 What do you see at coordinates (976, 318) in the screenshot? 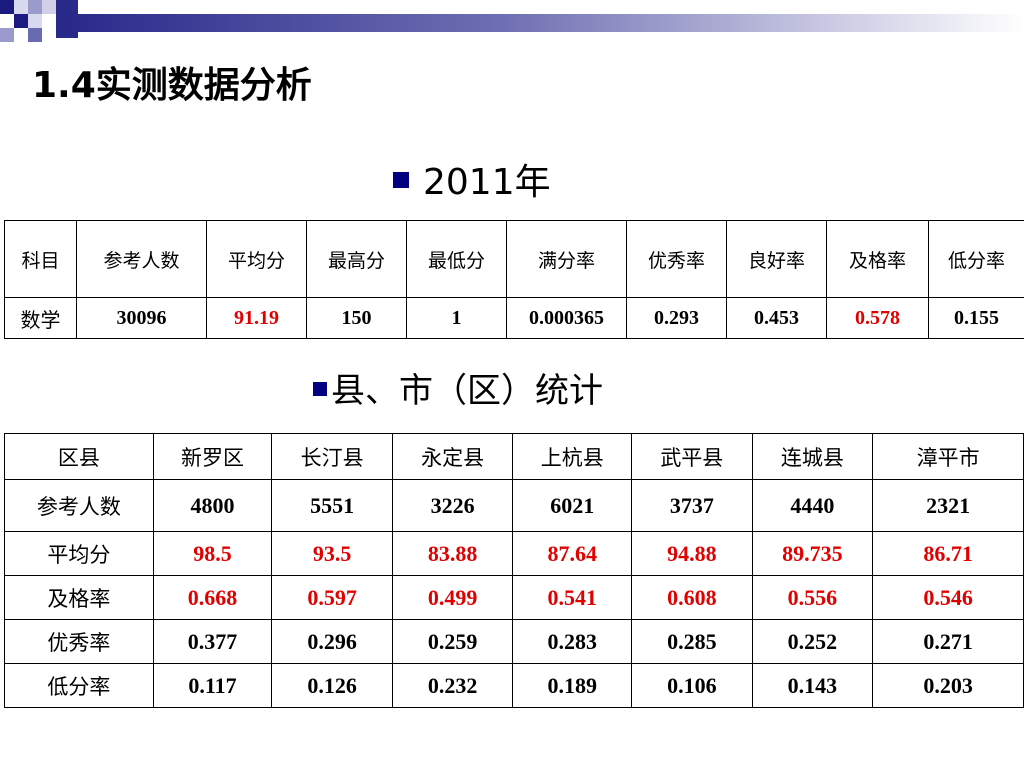
I see `data-cell: 0.155` at bounding box center [976, 318].